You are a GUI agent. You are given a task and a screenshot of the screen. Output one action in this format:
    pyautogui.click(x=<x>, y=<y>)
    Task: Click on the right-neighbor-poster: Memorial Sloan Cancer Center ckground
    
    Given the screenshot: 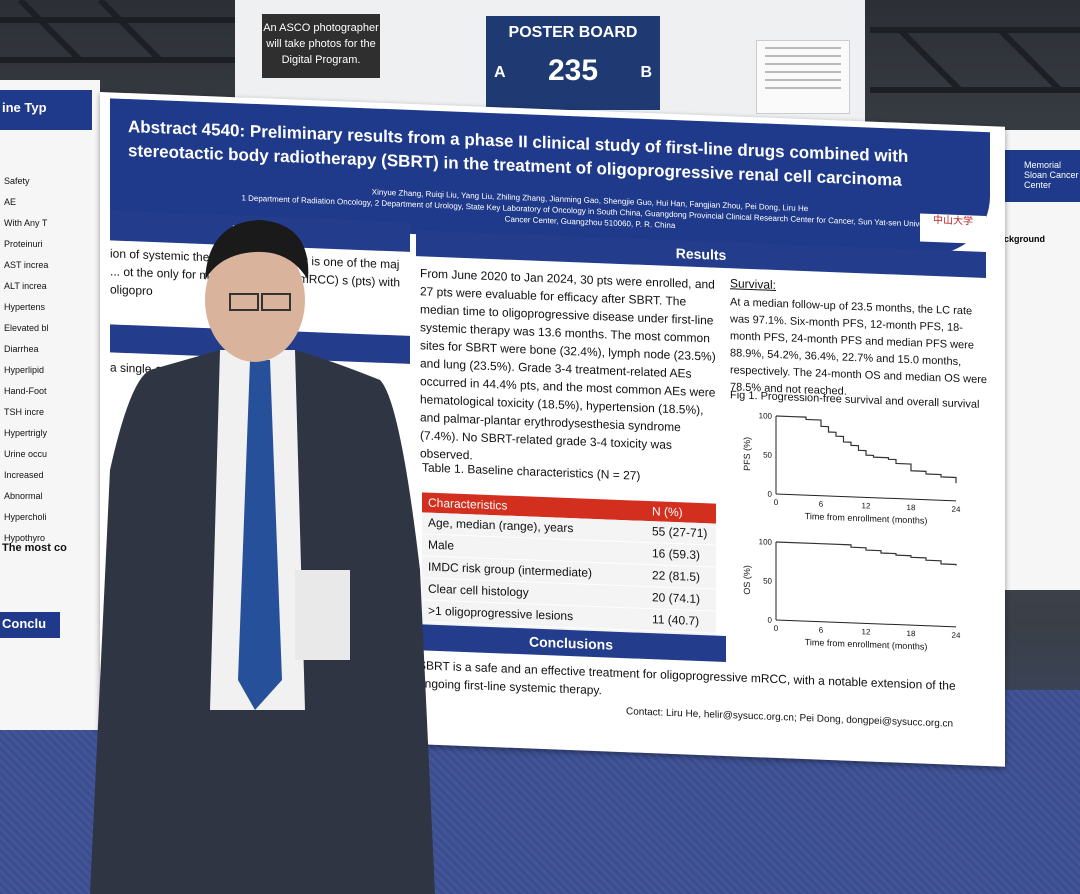 What is the action you would take?
    pyautogui.click(x=1039, y=360)
    